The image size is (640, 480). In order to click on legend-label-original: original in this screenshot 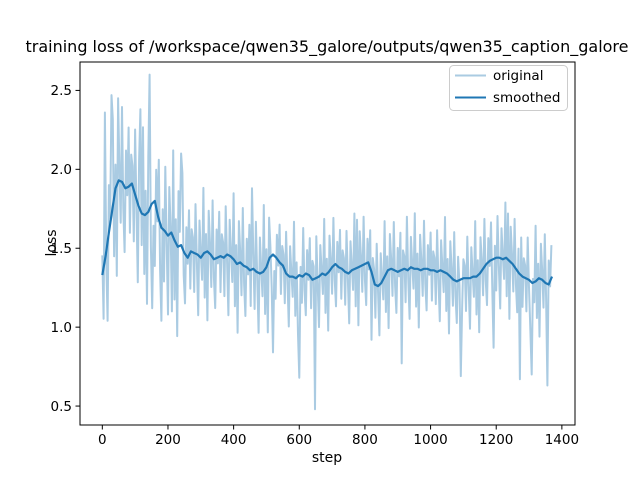, I will do `click(518, 76)`.